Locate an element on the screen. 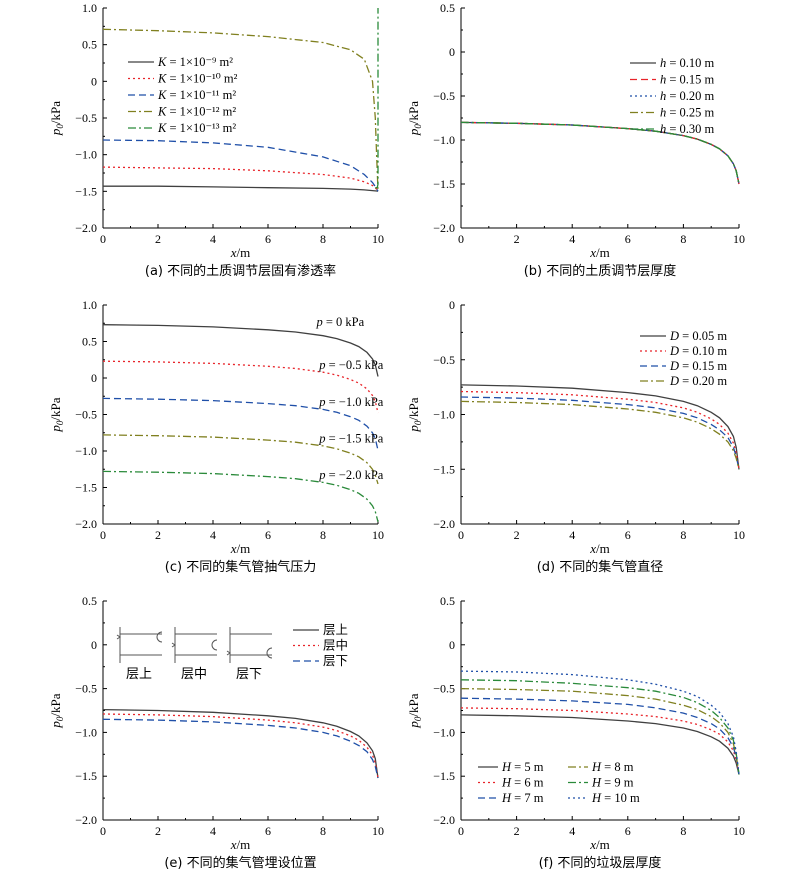 This screenshot has height=872, width=800. legend-label: h = 0.30 m is located at coordinates (687, 129).